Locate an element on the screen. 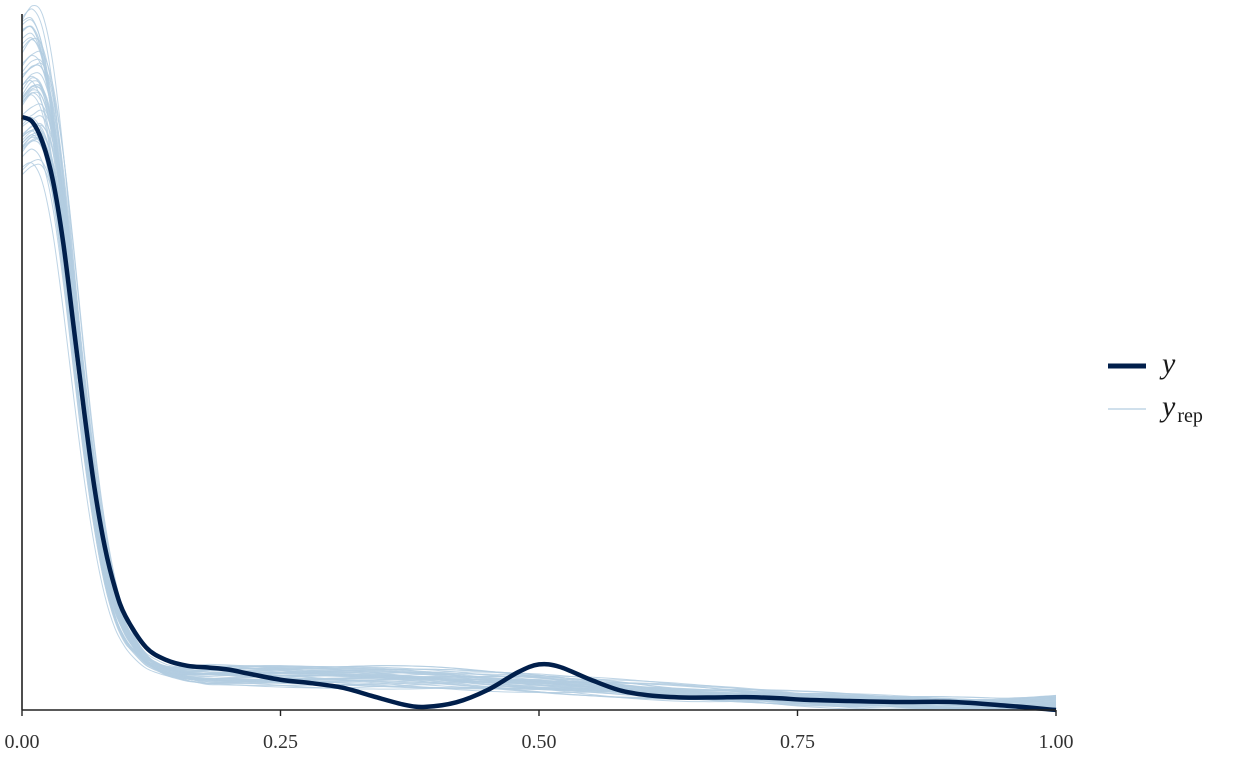 The image size is (1248, 768). x-tick-label: 0.75 is located at coordinates (797, 742).